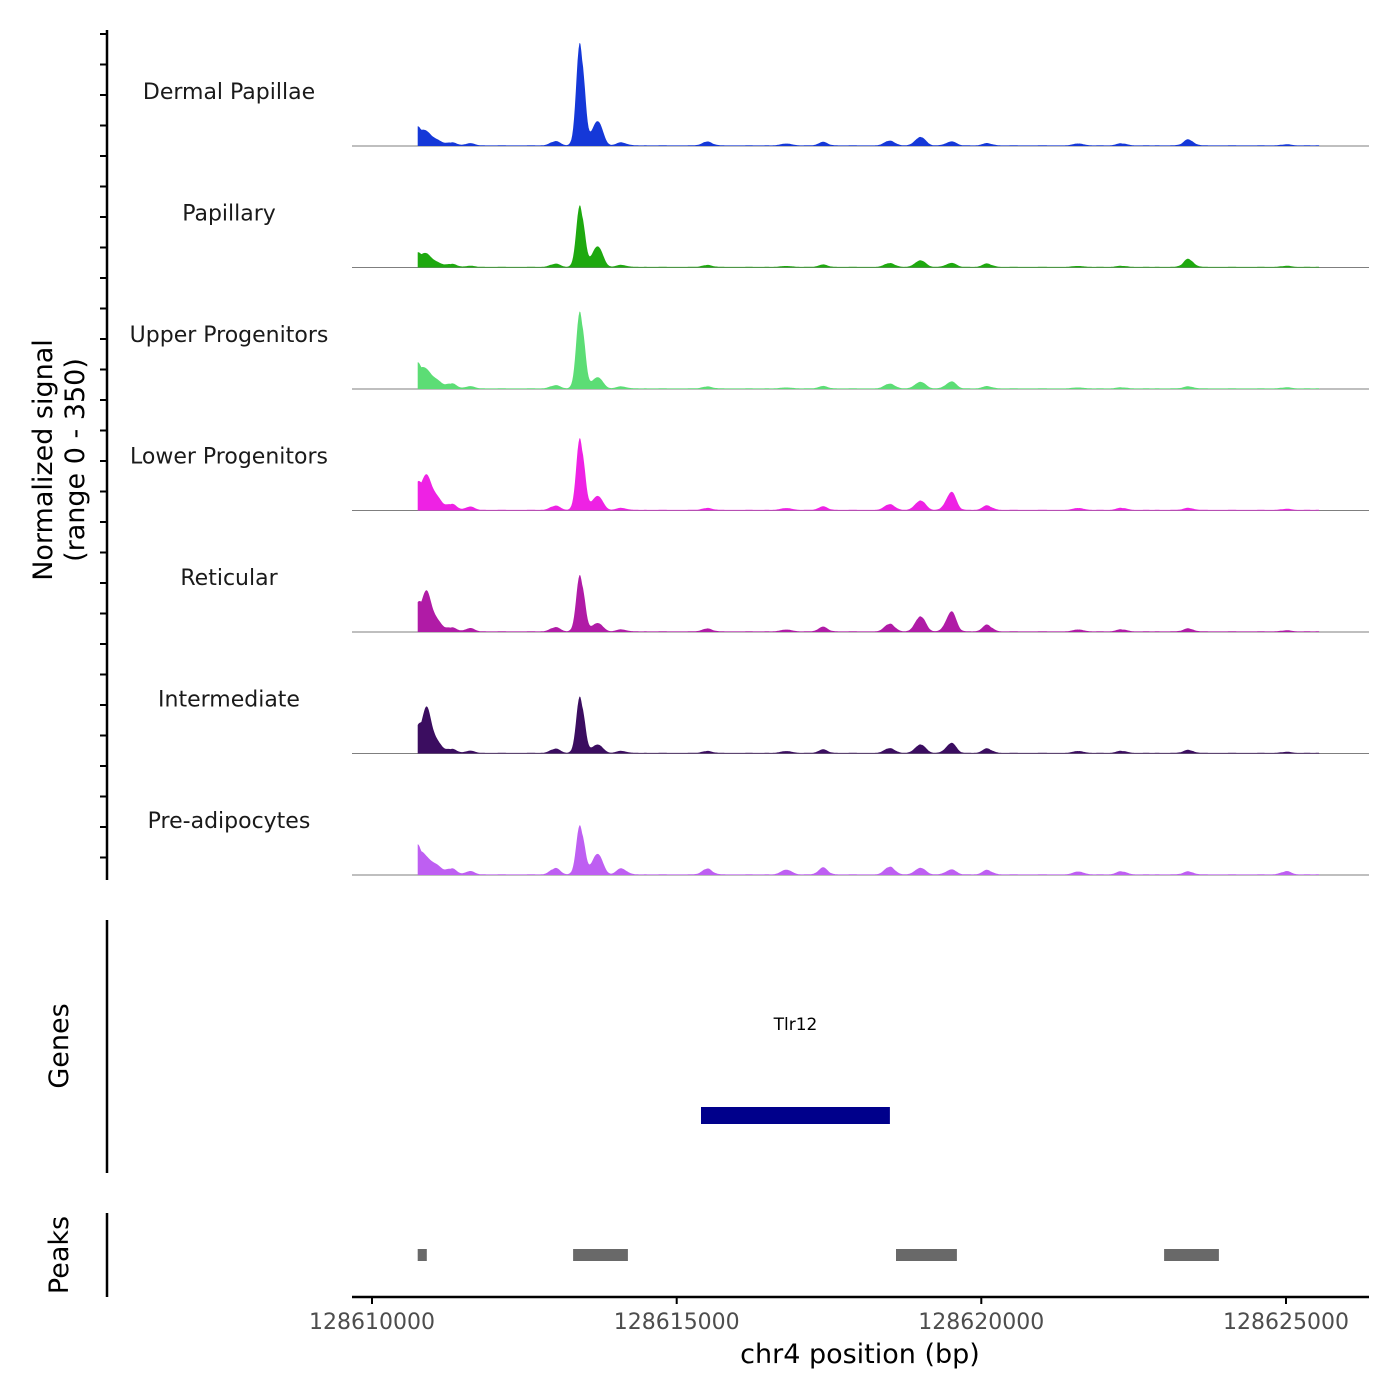 The width and height of the screenshot is (1400, 1400). I want to click on peak-regions, so click(818, 1255).